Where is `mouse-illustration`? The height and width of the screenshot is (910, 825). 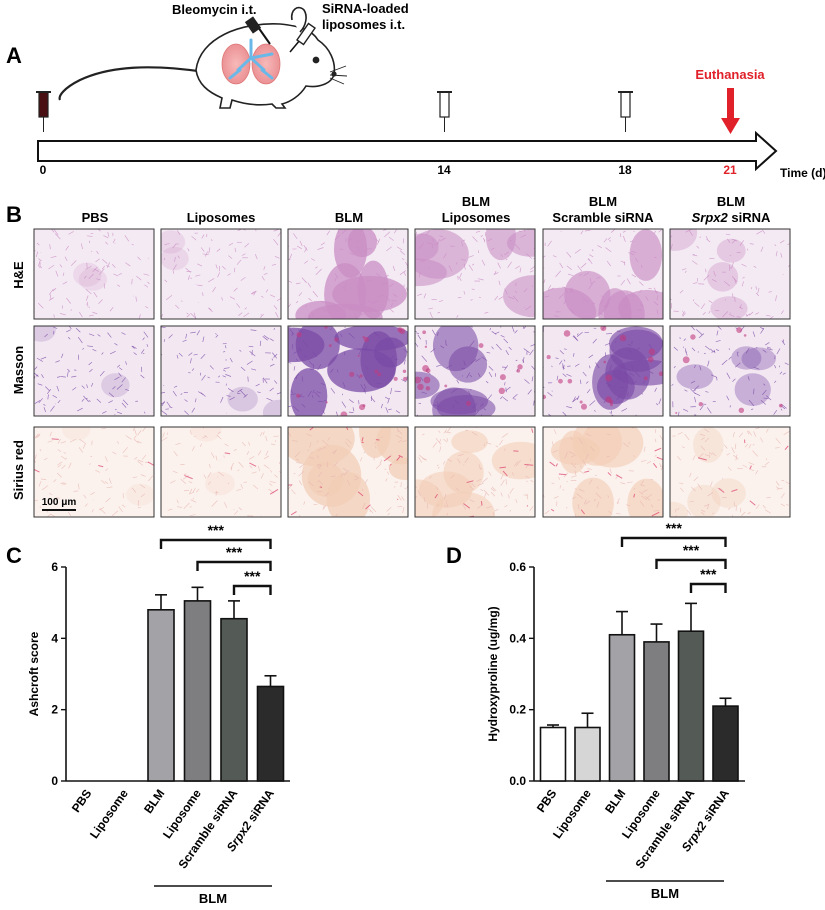 mouse-illustration is located at coordinates (203, 57).